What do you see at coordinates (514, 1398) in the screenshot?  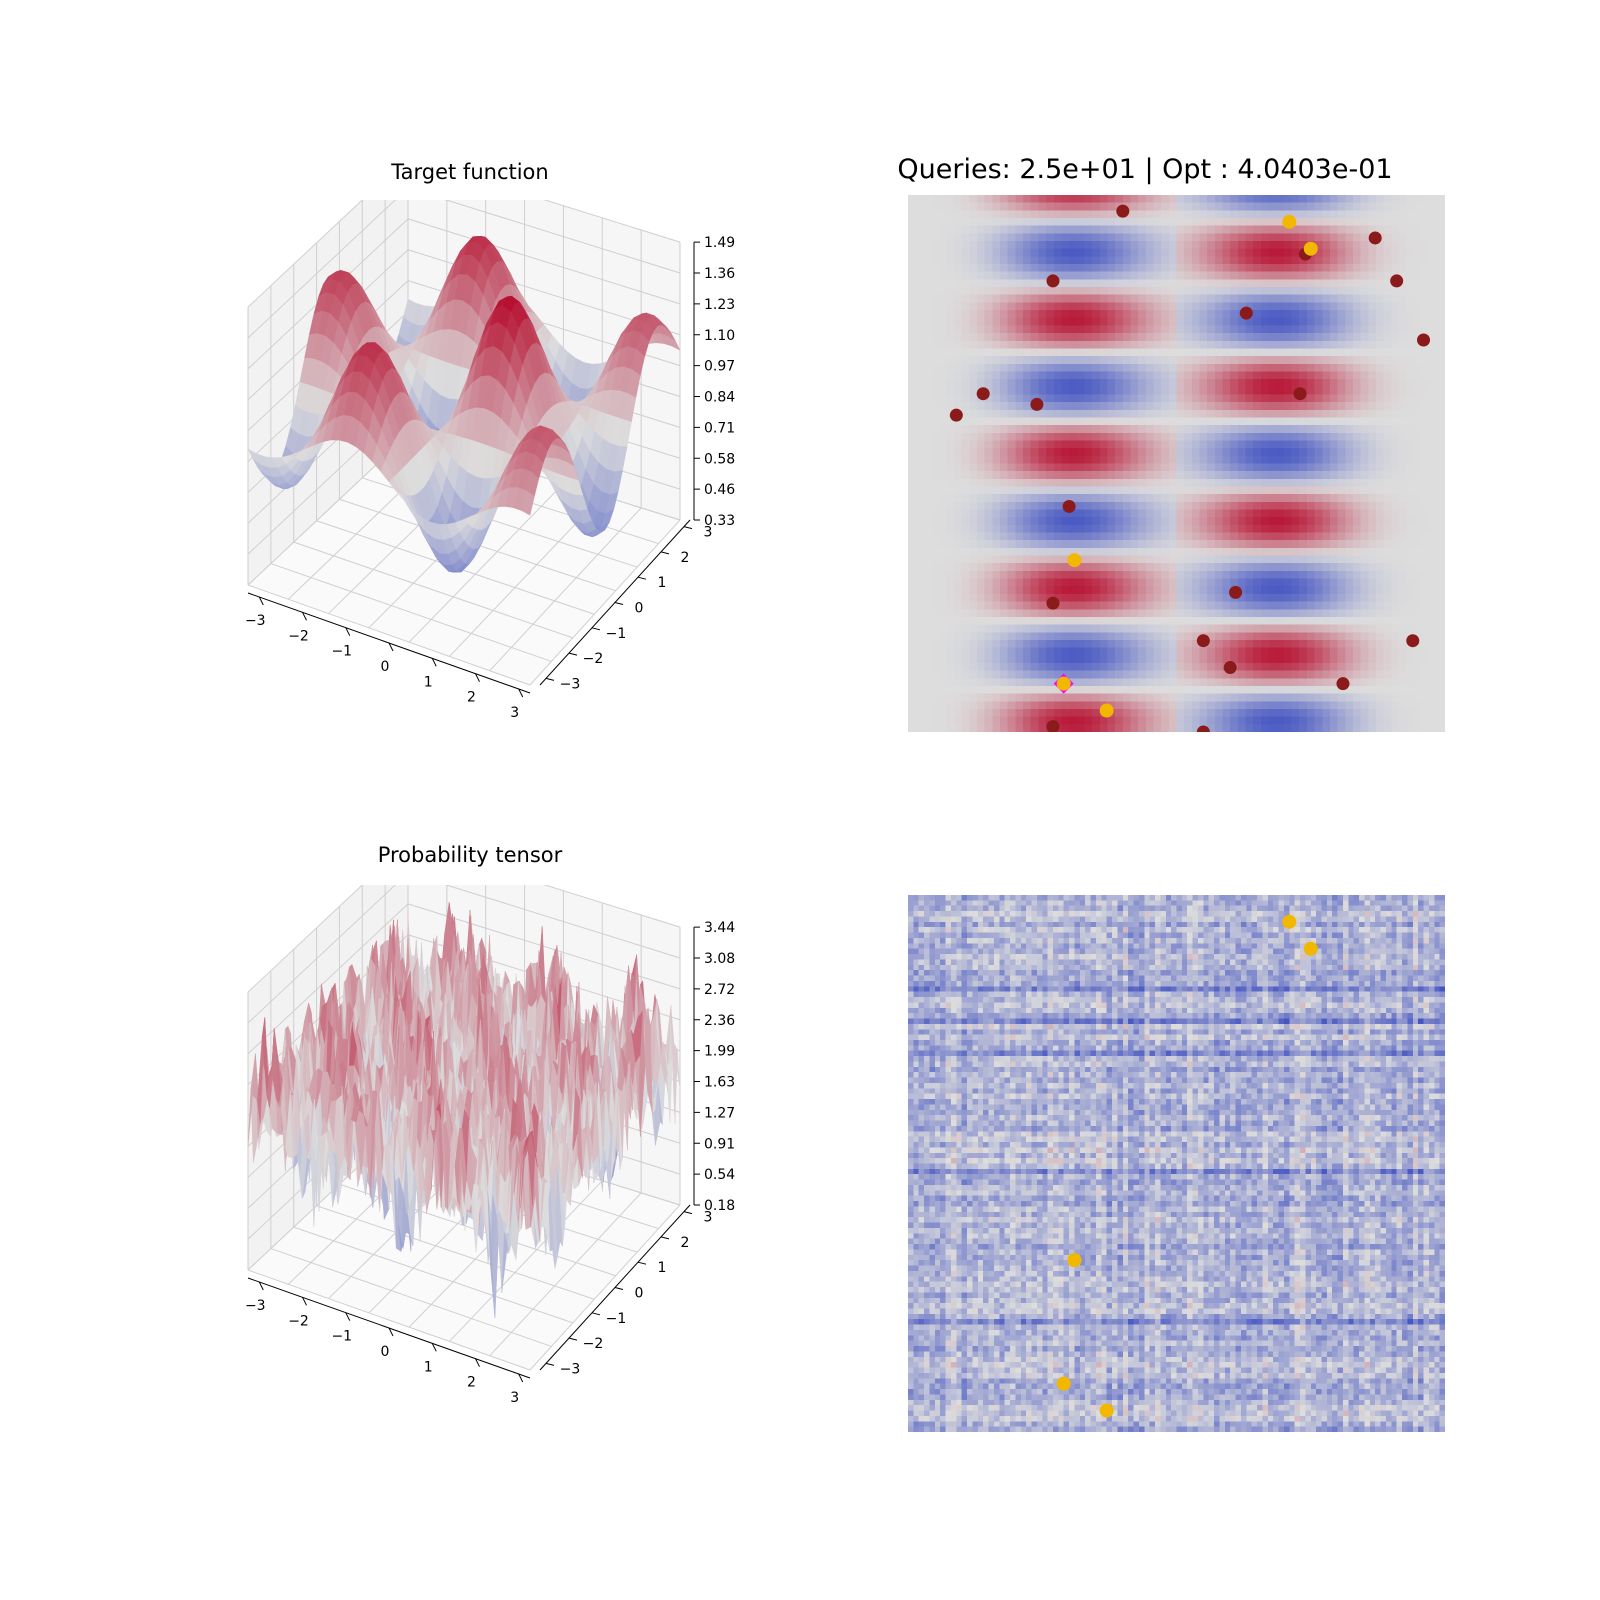 I see `x-tick-label: 3` at bounding box center [514, 1398].